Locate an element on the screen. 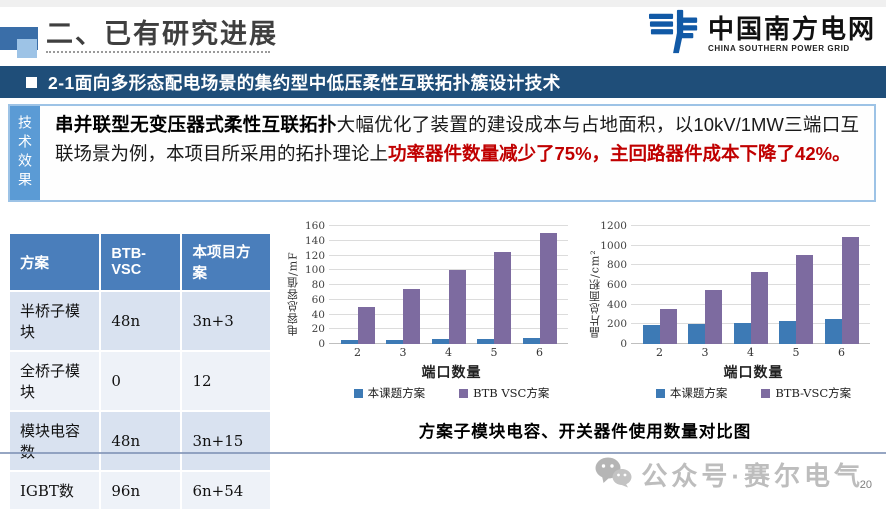  table-header-row: 方案 BTB-VSC 本项目方案 is located at coordinates (140, 262).